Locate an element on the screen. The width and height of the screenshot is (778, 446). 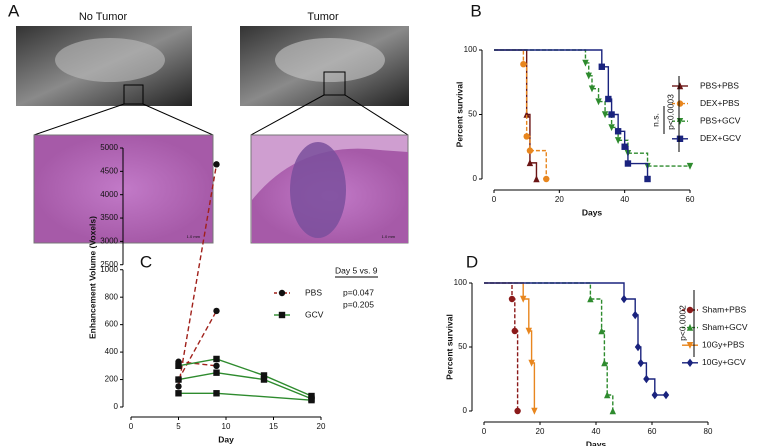
x-tick-label: 10 is located at coordinates (226, 426).